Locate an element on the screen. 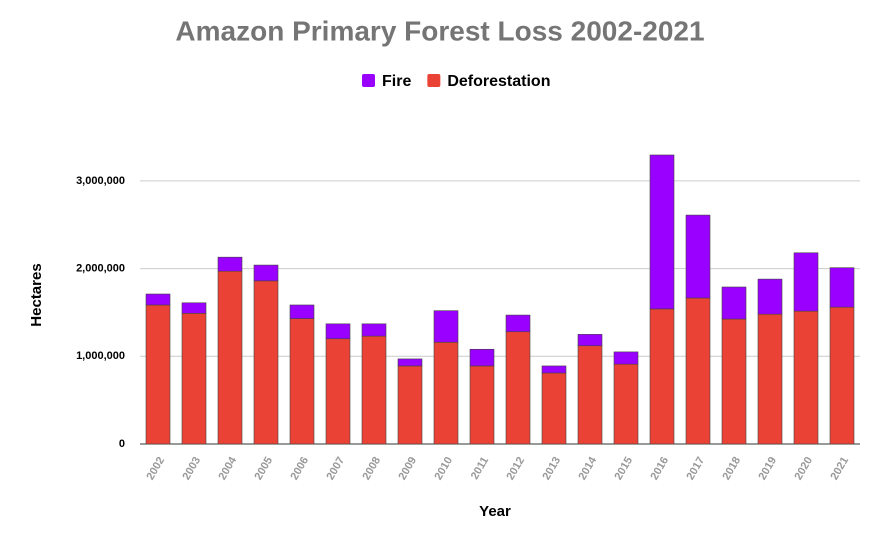 This screenshot has height=549, width=888. x-tick-label: 2021 is located at coordinates (839, 468).